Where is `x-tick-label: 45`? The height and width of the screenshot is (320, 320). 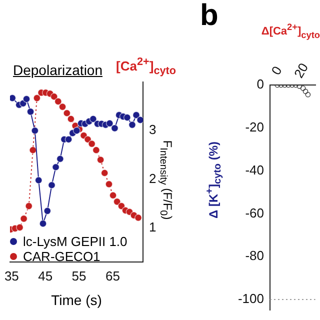
x-tick-label: 45 is located at coordinates (45, 276).